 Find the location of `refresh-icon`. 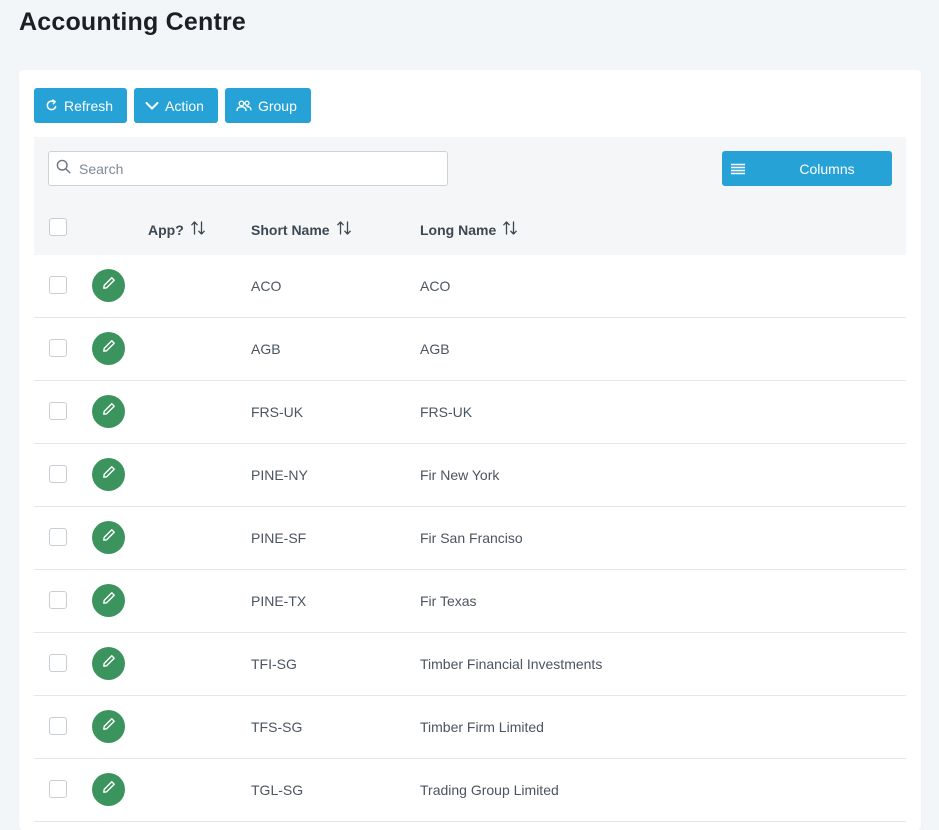

refresh-icon is located at coordinates (51, 105).